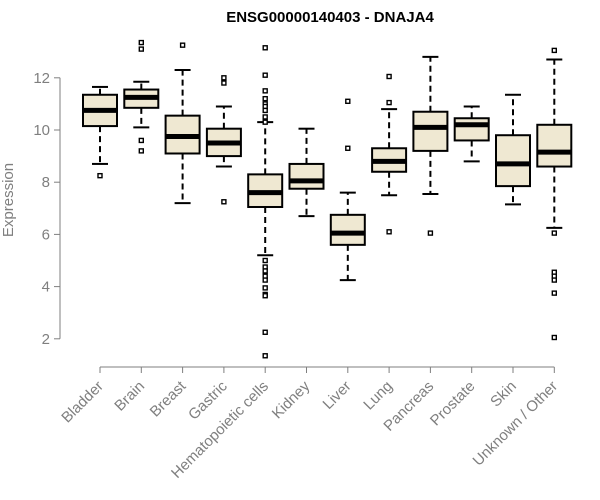  I want to click on box-prostate, so click(471, 134).